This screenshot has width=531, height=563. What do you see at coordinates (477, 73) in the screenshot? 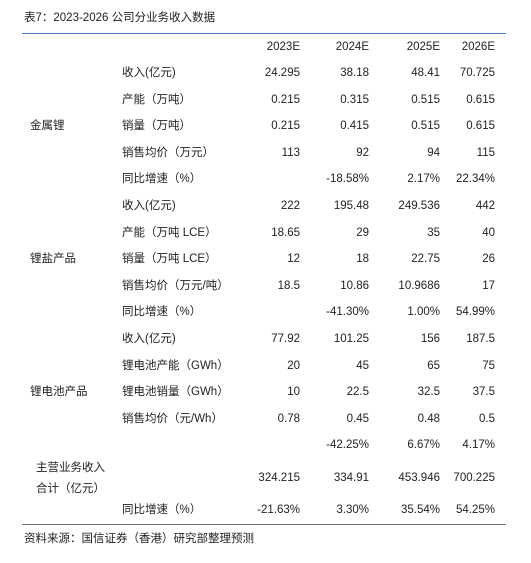
I see `cell: 70.725` at bounding box center [477, 73].